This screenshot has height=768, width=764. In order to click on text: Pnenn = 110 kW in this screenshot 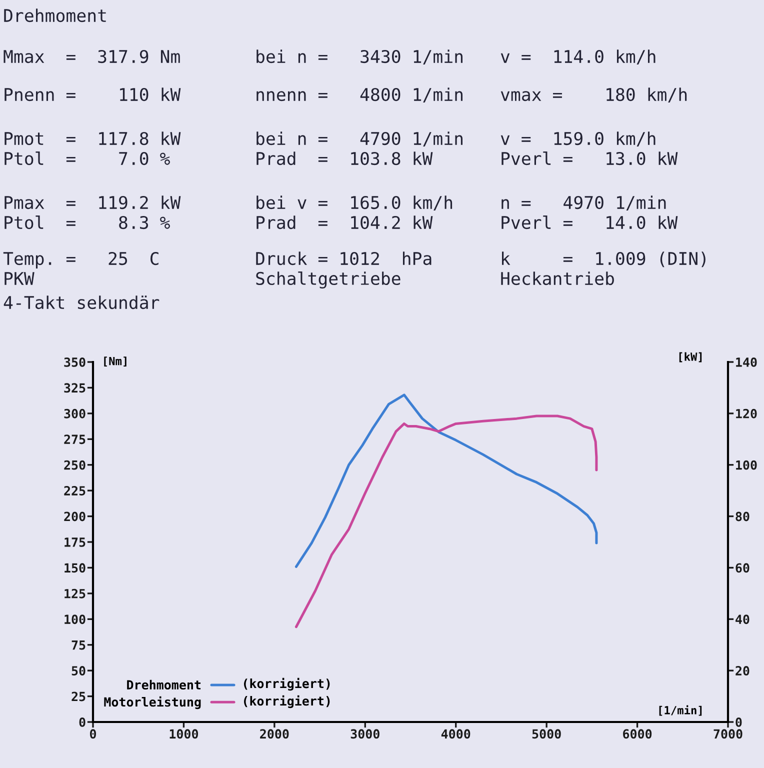, I will do `click(92, 95)`.